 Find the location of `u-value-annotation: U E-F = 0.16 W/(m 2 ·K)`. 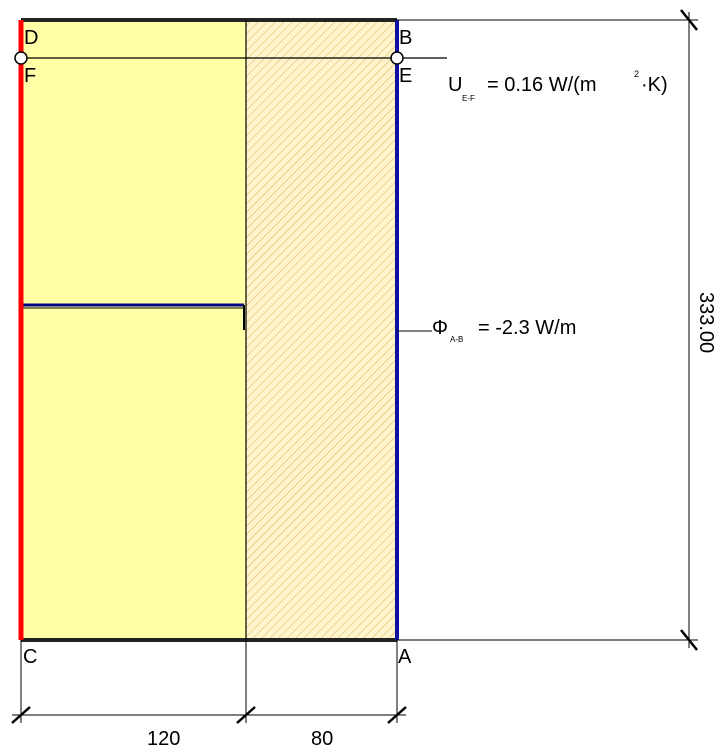

u-value-annotation: U E-F = 0.16 W/(m 2 ·K) is located at coordinates (558, 86).